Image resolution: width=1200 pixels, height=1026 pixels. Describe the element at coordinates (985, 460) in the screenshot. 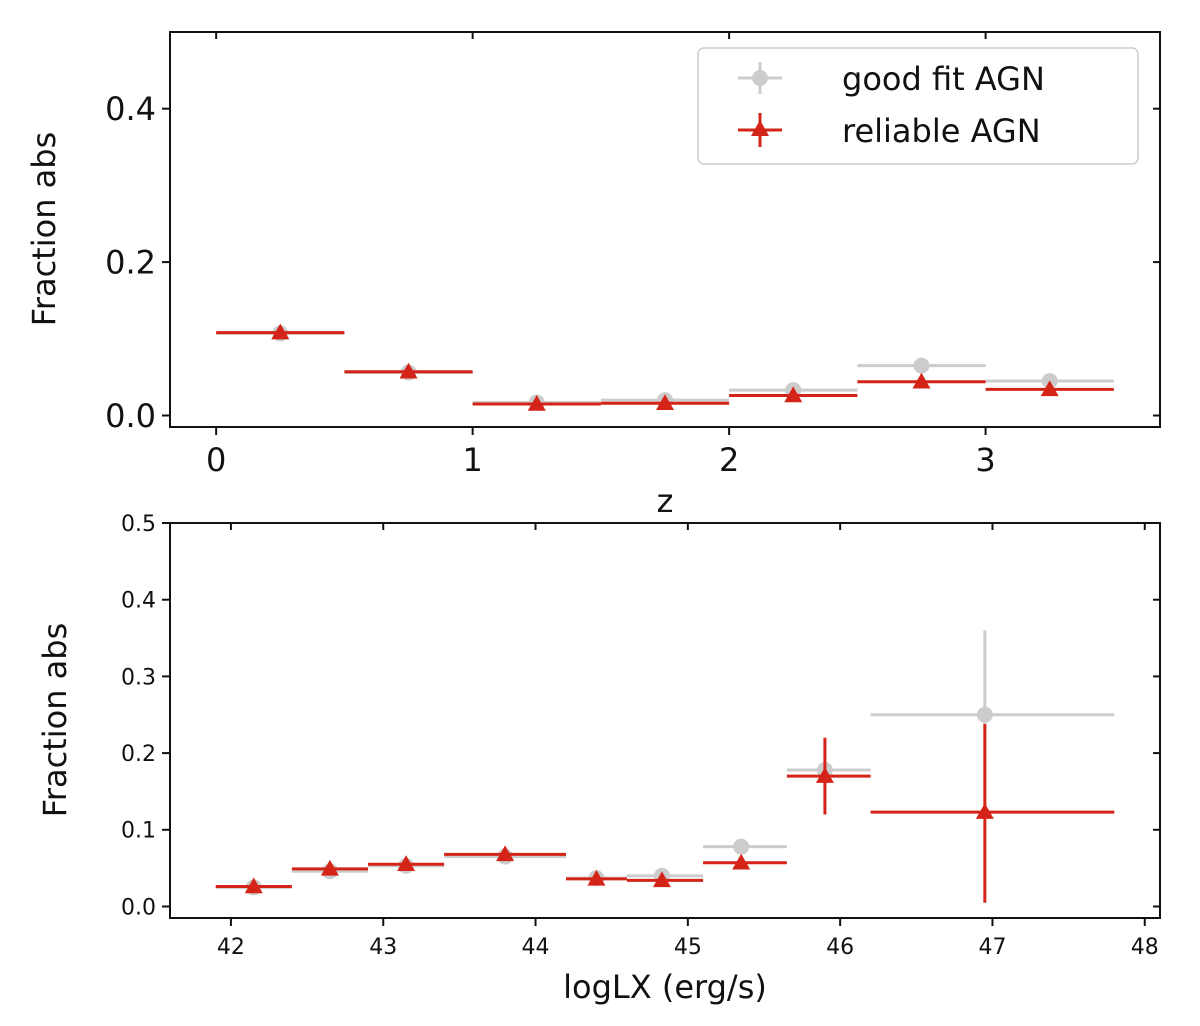

I see `top-x-tick-label: 3` at that location.